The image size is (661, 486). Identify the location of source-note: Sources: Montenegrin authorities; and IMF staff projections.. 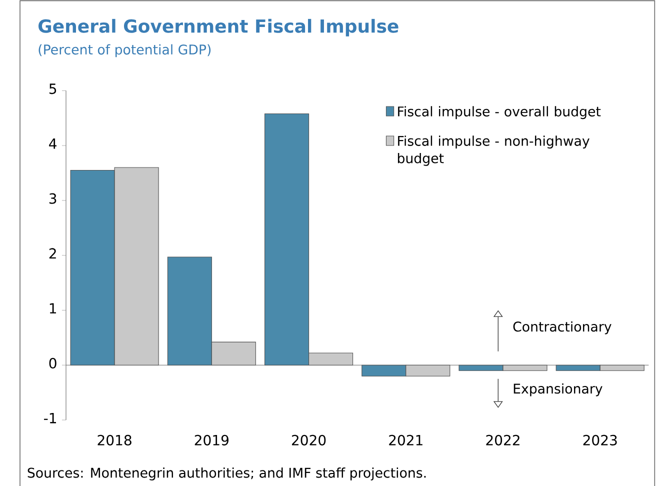
(227, 473).